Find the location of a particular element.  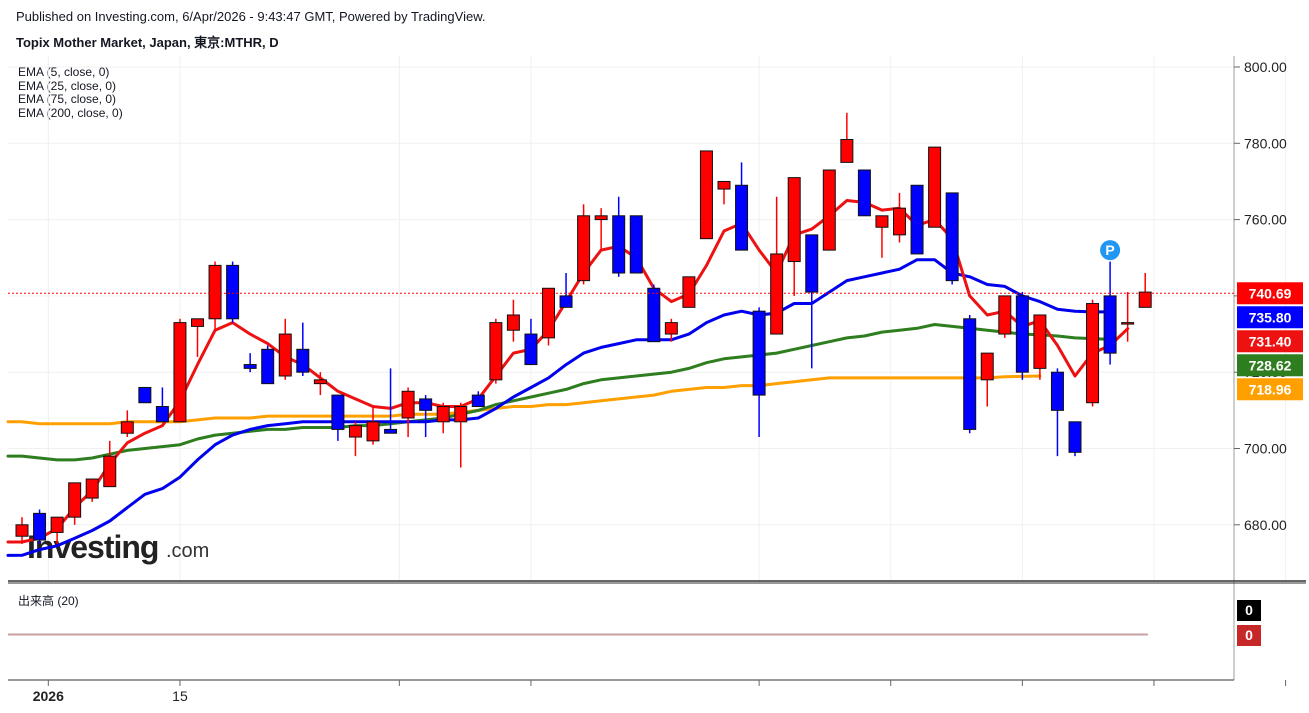

volume-badge-bg is located at coordinates (1249, 610).